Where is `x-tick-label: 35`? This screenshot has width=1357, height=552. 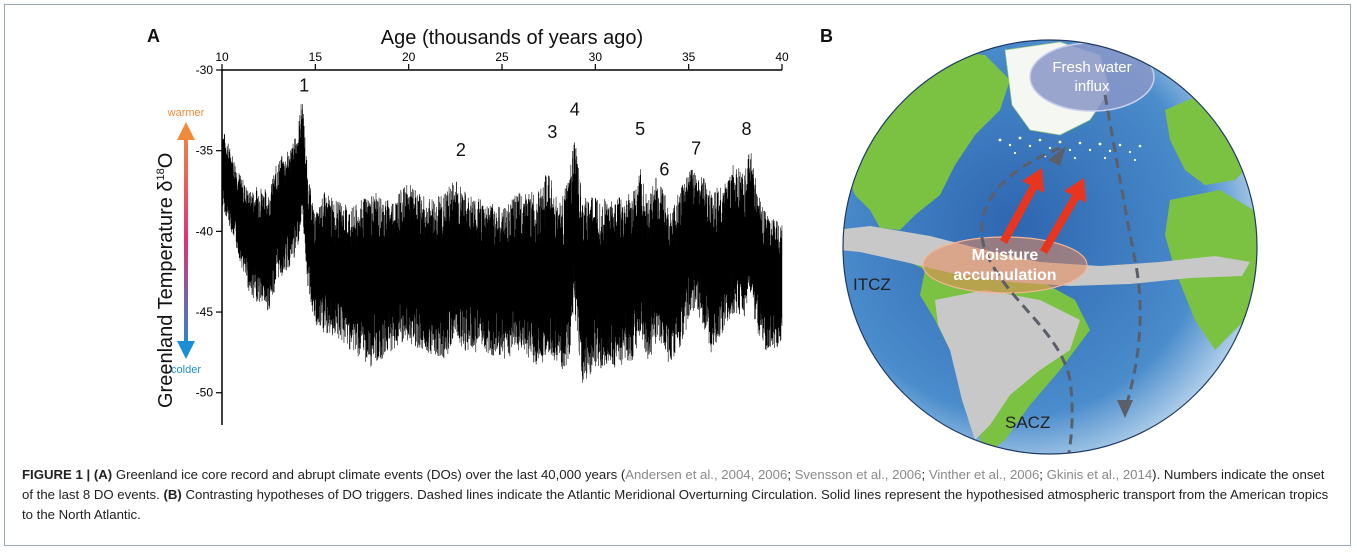 x-tick-label: 35 is located at coordinates (689, 57).